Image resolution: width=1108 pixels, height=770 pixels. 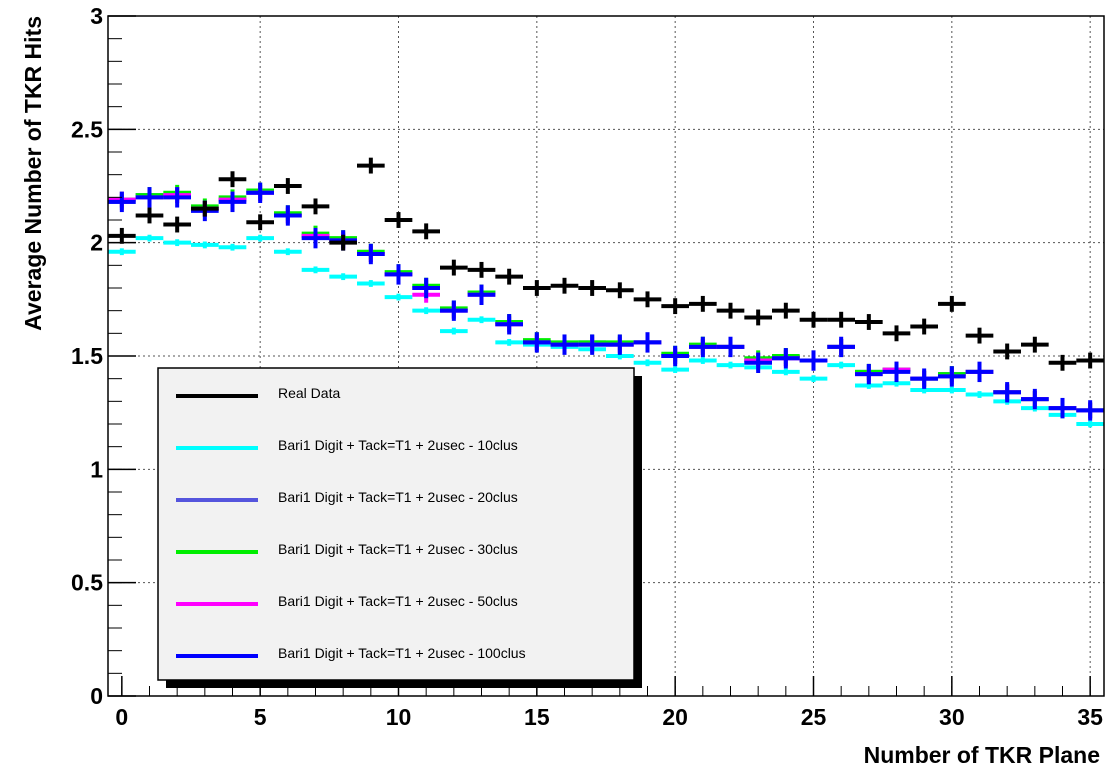 I want to click on legend-entry: Bari1 Digit + Tack=T1 + 2usec - 100clus, so click(x=351, y=653).